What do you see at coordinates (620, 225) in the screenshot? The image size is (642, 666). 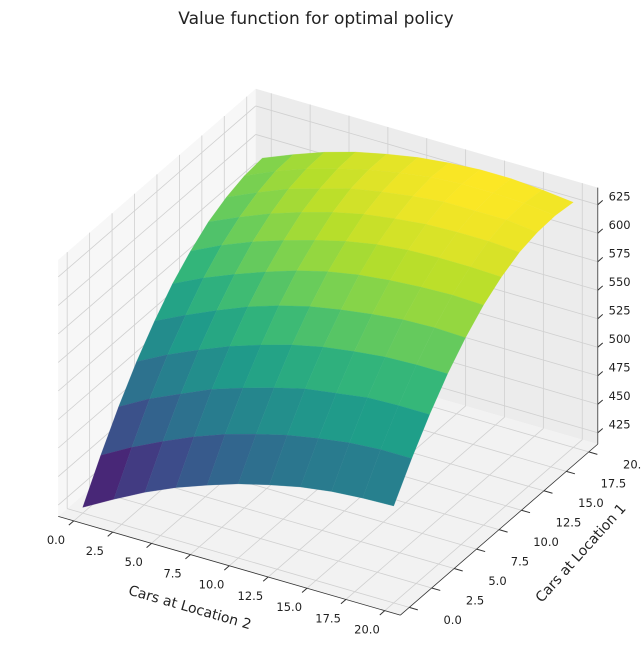 I see `z-tick-label: 600` at bounding box center [620, 225].